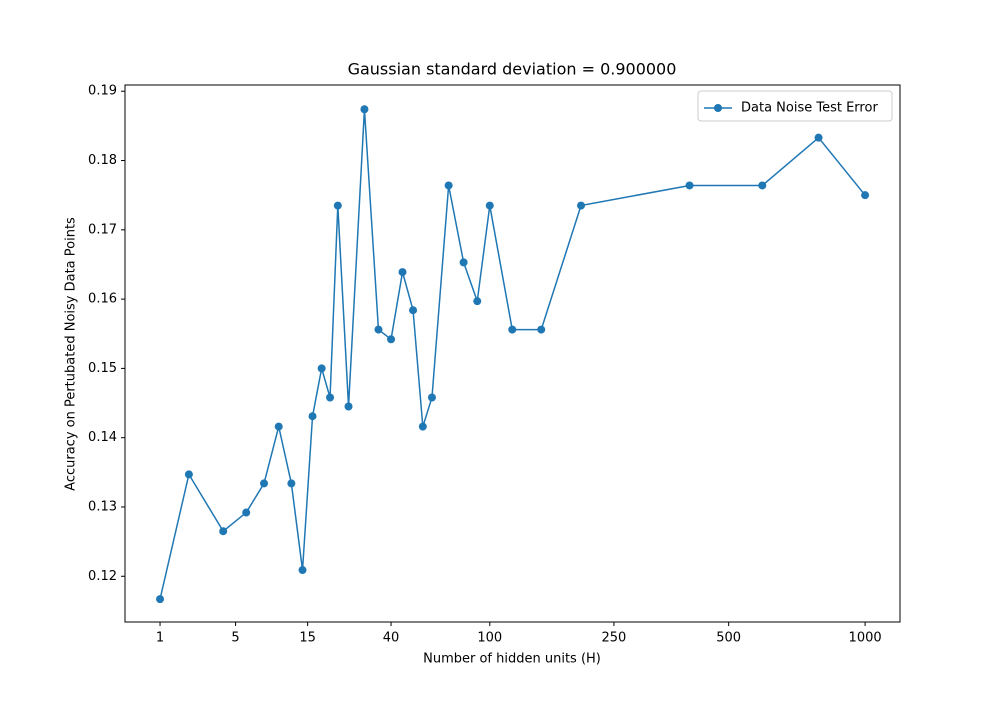 The image size is (1000, 704). Describe the element at coordinates (512, 69) in the screenshot. I see `chart-title: Gaussian standard deviation = 0.900000` at that location.